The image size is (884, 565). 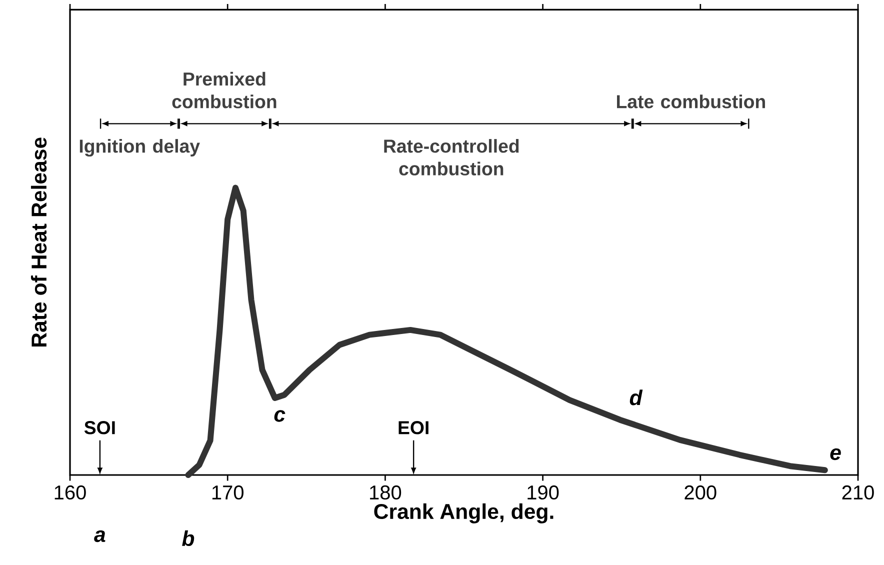 What do you see at coordinates (140, 148) in the screenshot?
I see `text: Ignition delay` at bounding box center [140, 148].